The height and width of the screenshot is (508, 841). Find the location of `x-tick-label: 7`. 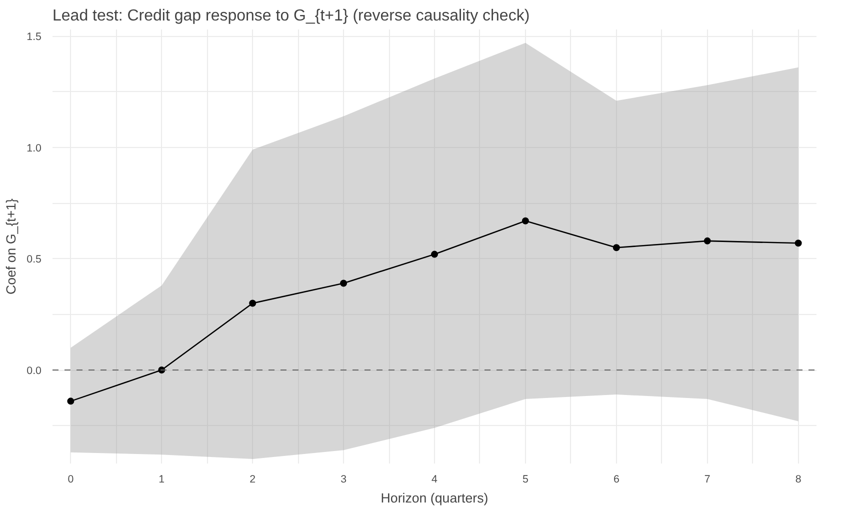

x-tick-label: 7 is located at coordinates (707, 480).